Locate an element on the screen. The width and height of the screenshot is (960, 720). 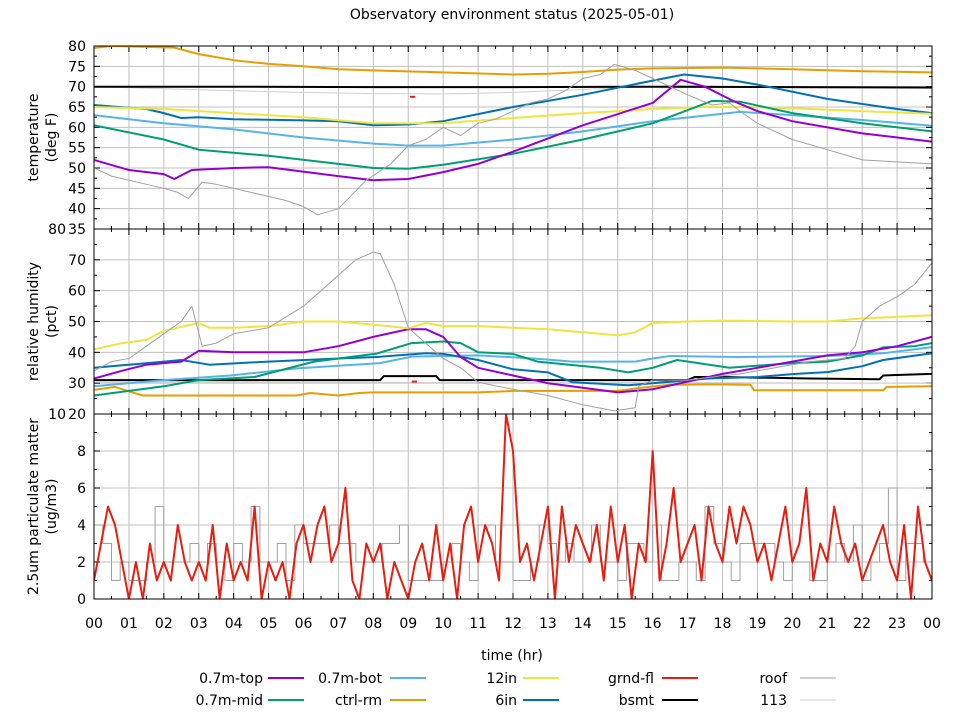
x-tick-label: 04 is located at coordinates (234, 624).